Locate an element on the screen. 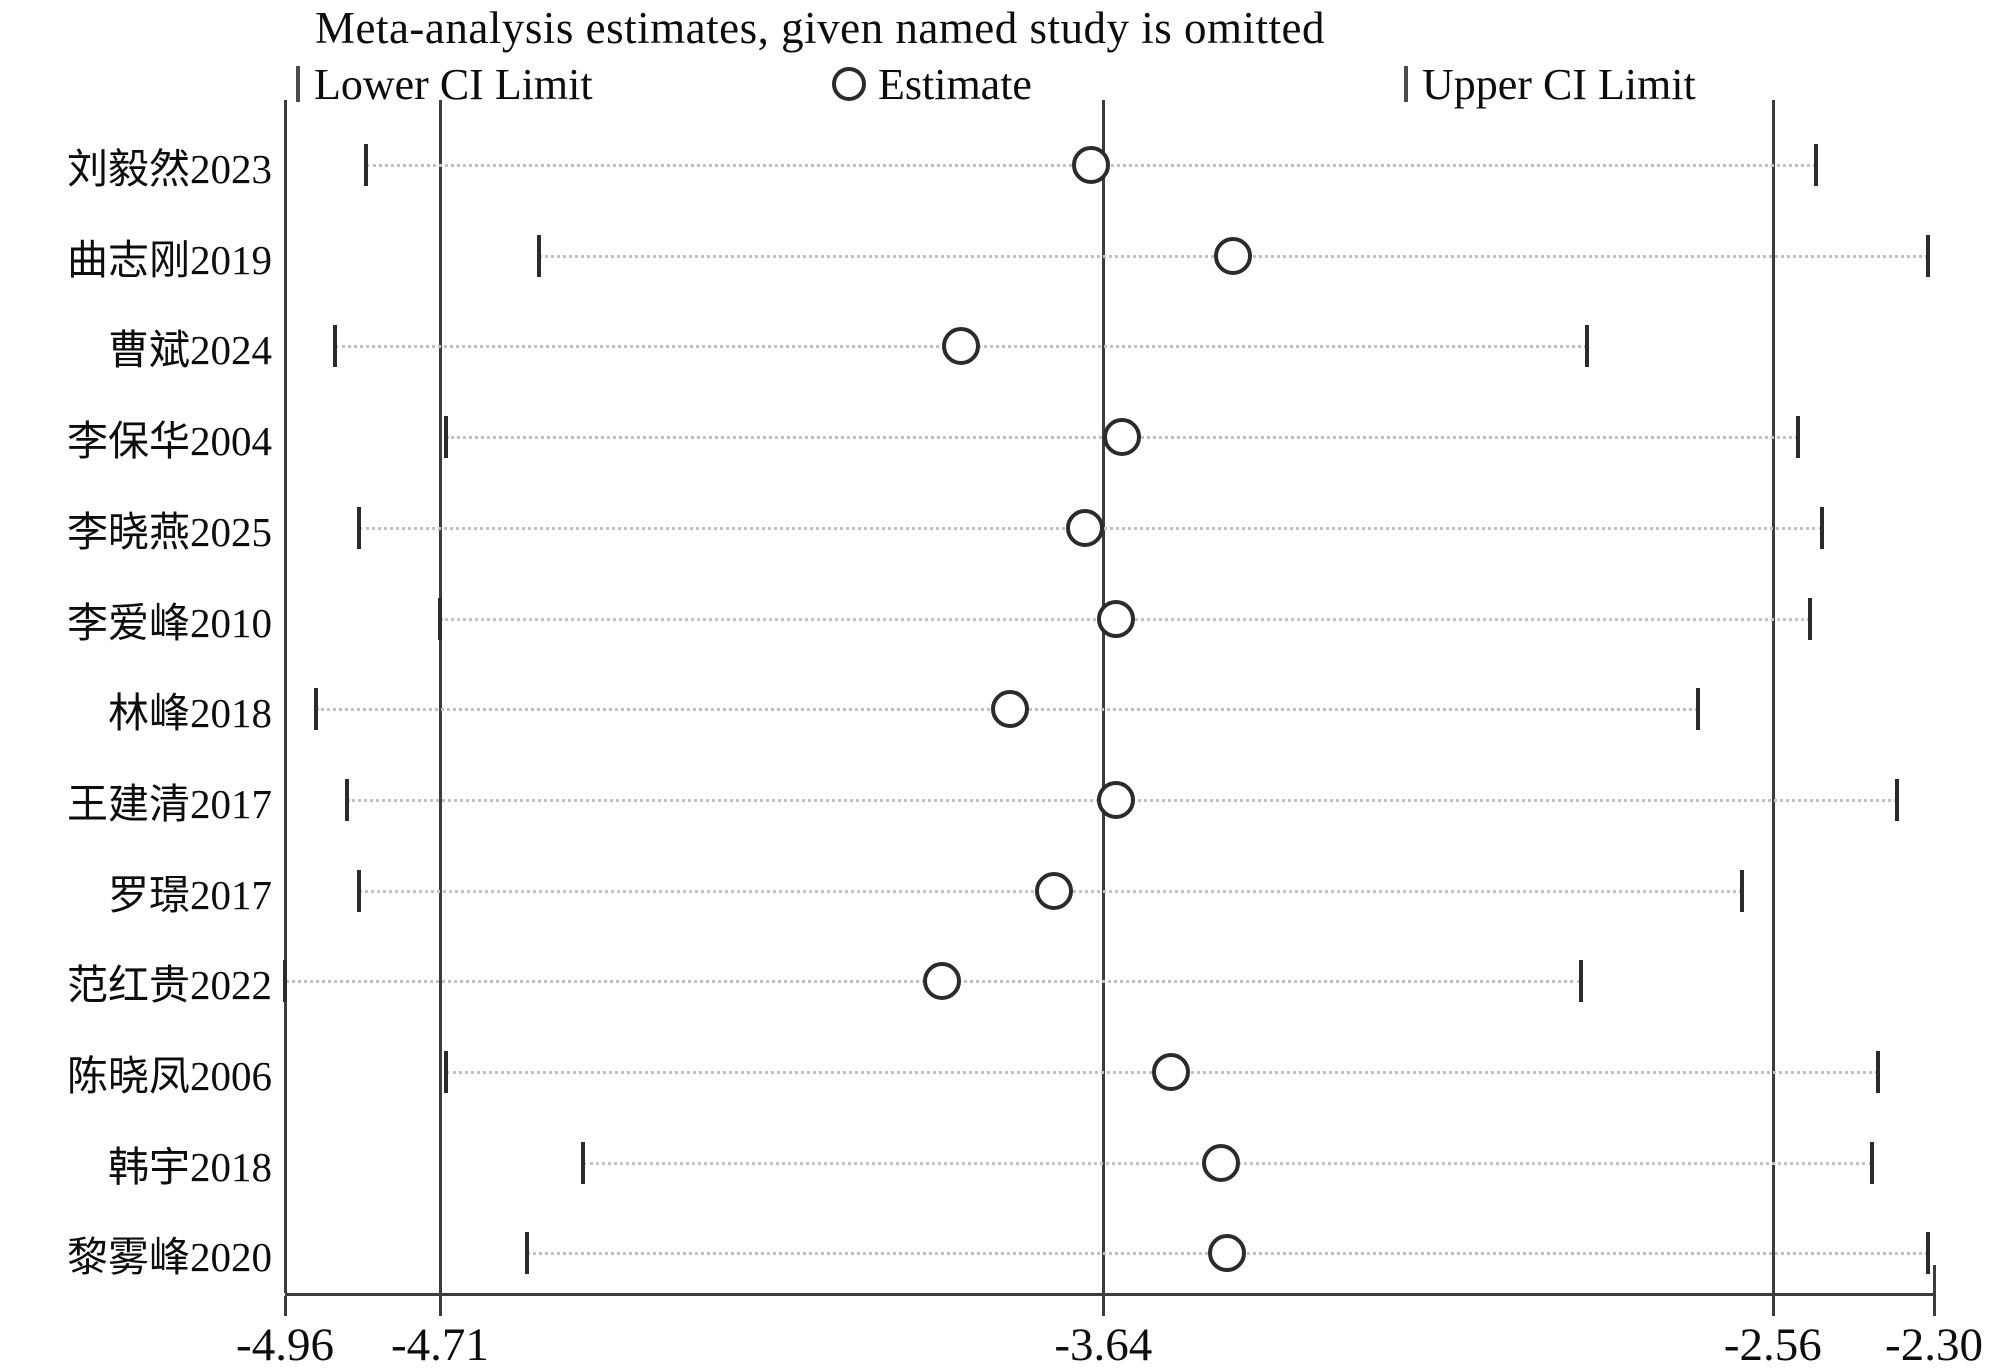 This screenshot has height=1369, width=1999. study-label: 陈晓凤2006 is located at coordinates (169, 1076).